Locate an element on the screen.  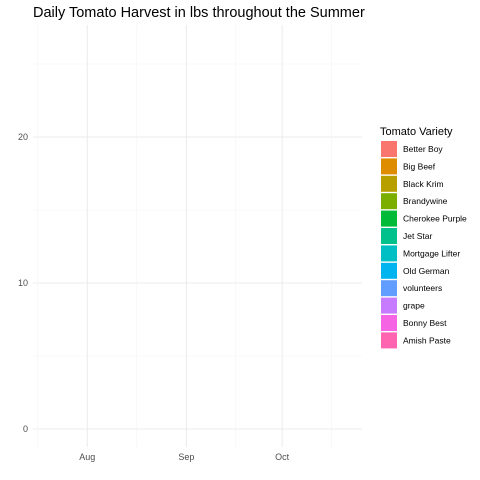
x-axis-tick-labels: Aug Sep Oct is located at coordinates (184, 457).